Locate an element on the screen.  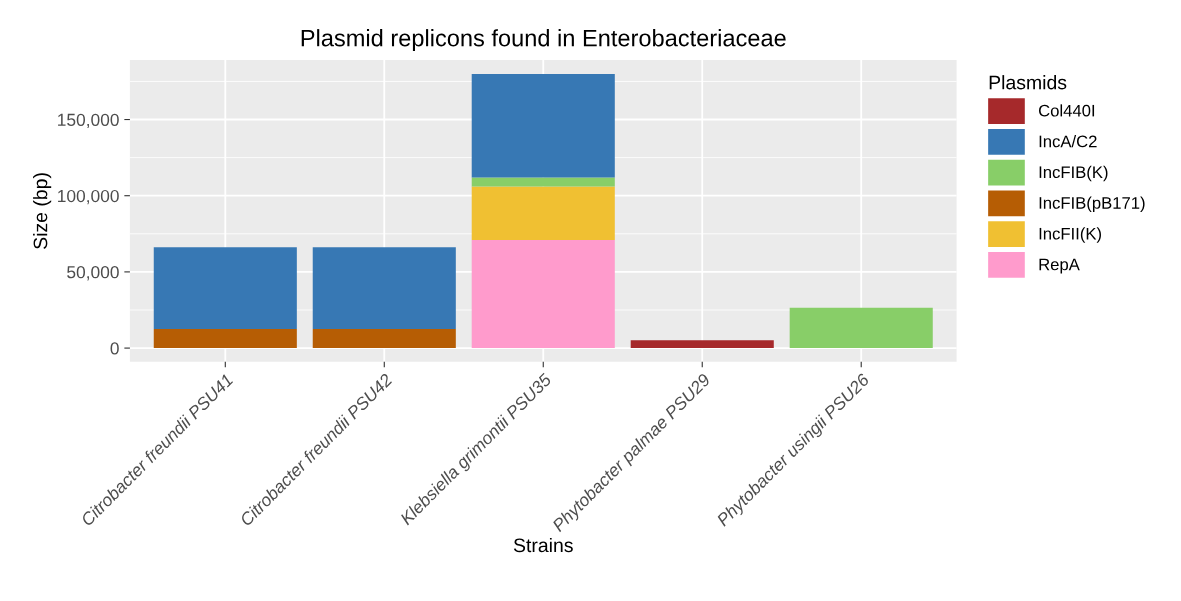
y-tick-label: 150,000 is located at coordinates (88, 121).